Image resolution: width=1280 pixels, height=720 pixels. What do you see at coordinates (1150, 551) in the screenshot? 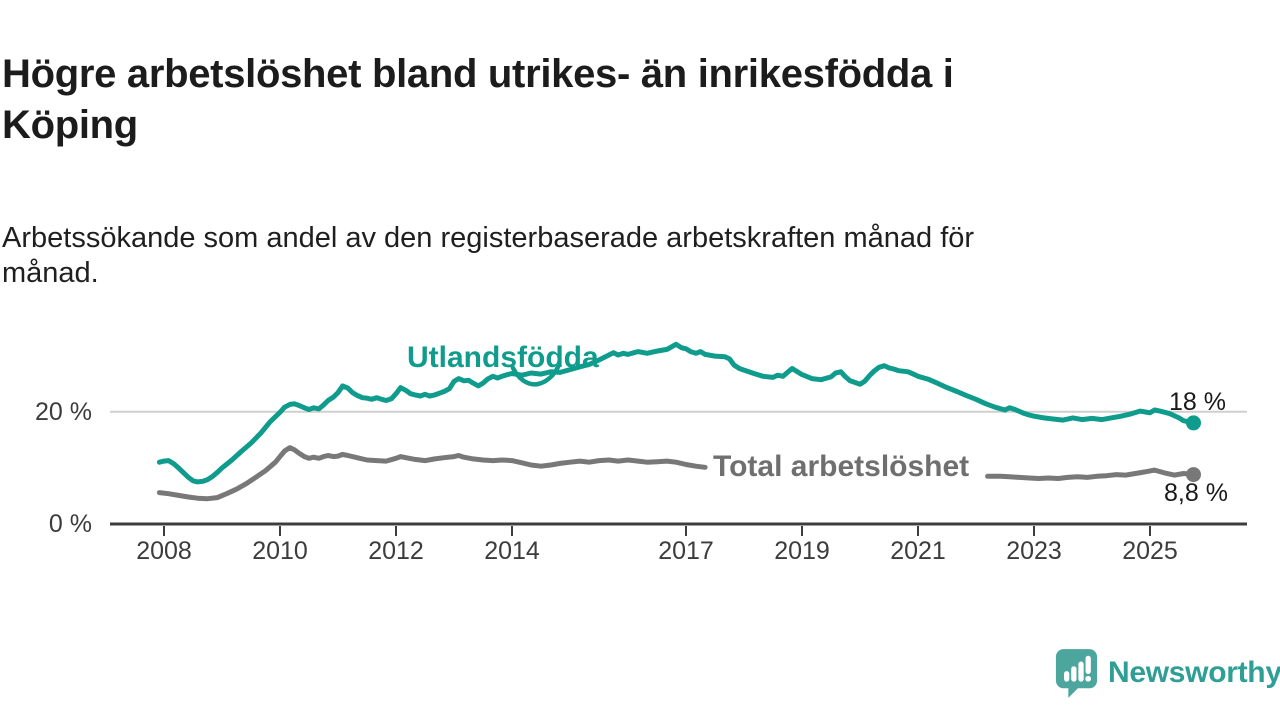
I see `x-axis-label-2025: 2025` at bounding box center [1150, 551].